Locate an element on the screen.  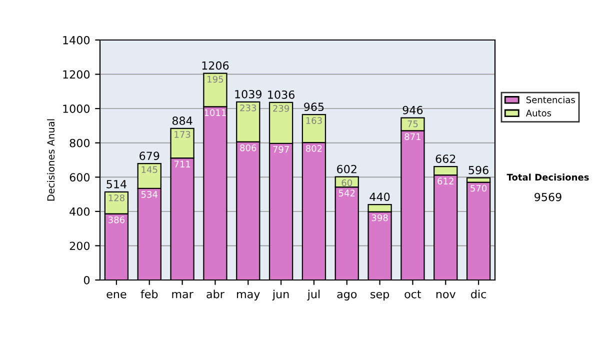
y-tick-label: 1200 is located at coordinates (76, 74).